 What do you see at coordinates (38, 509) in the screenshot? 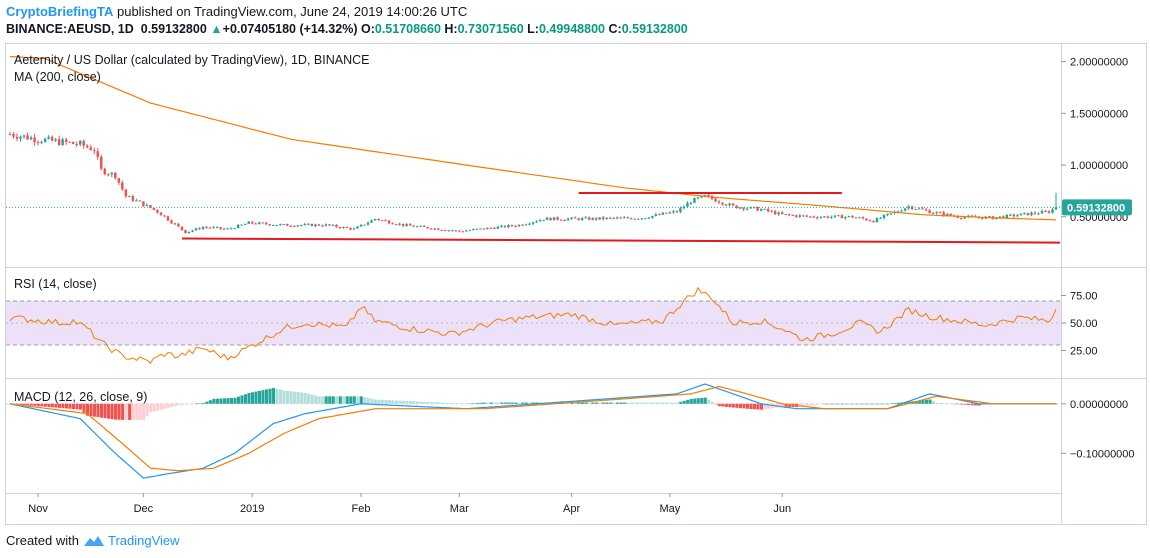
I see `time-tick-label: Nov` at bounding box center [38, 509].